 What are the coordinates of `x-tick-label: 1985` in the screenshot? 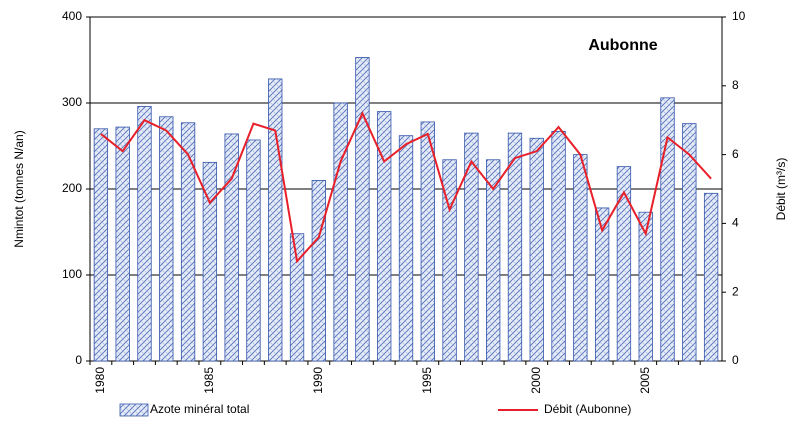 It's located at (209, 380).